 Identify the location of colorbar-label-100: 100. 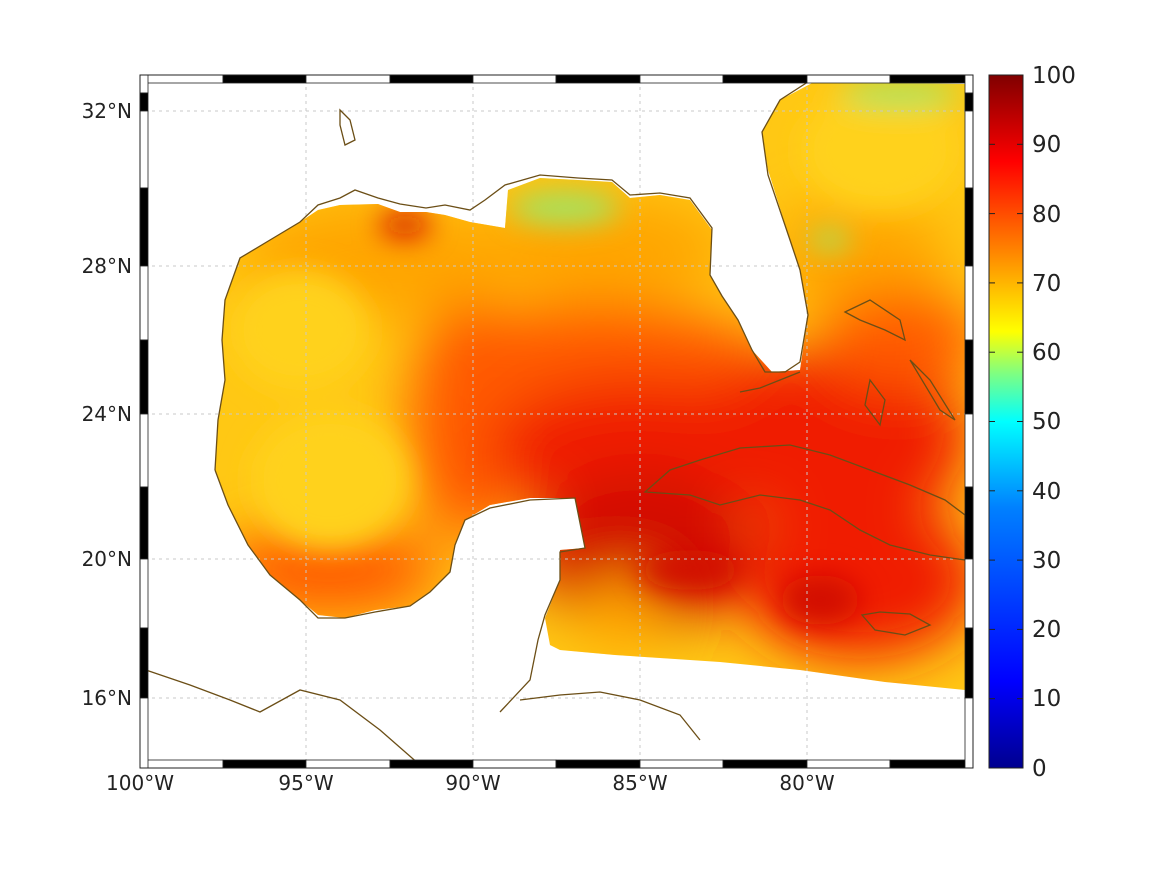
(1054, 76).